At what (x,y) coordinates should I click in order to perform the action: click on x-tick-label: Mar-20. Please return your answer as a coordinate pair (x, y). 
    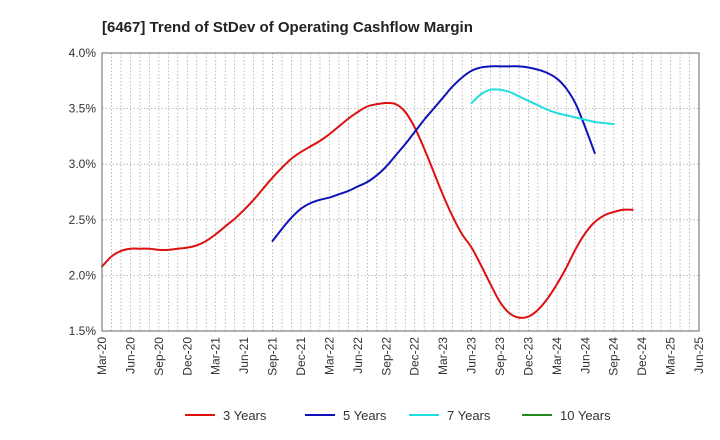
    Looking at the image, I should click on (102, 356).